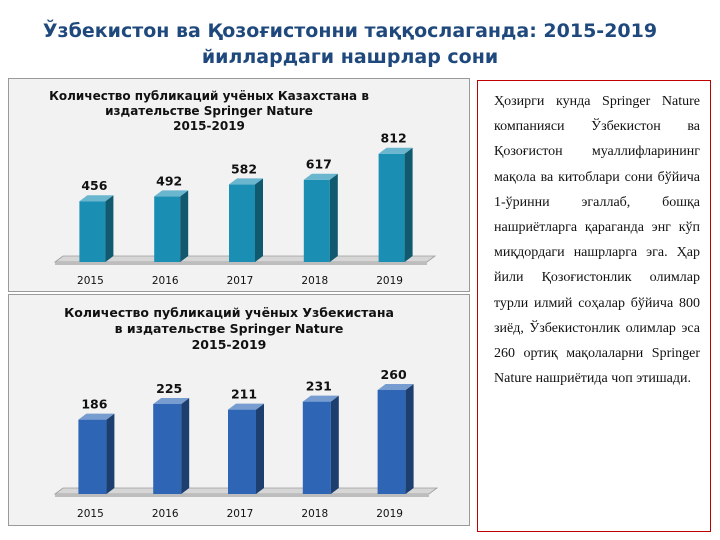 This screenshot has height=540, width=720. I want to click on kazakhstan-chart-title-line-2: издательстве Springer Nature, so click(209, 111).